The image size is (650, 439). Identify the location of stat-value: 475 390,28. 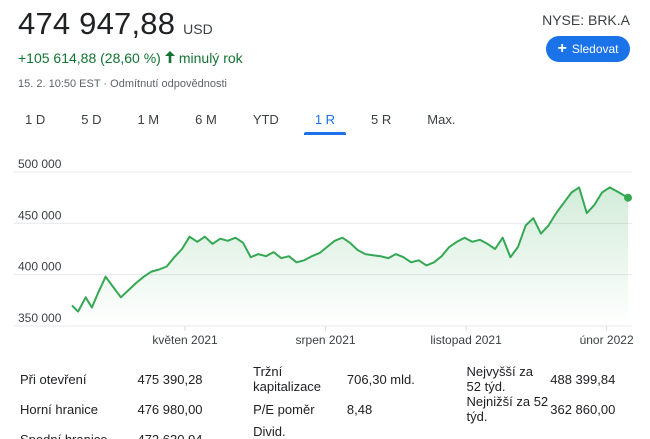
(170, 379).